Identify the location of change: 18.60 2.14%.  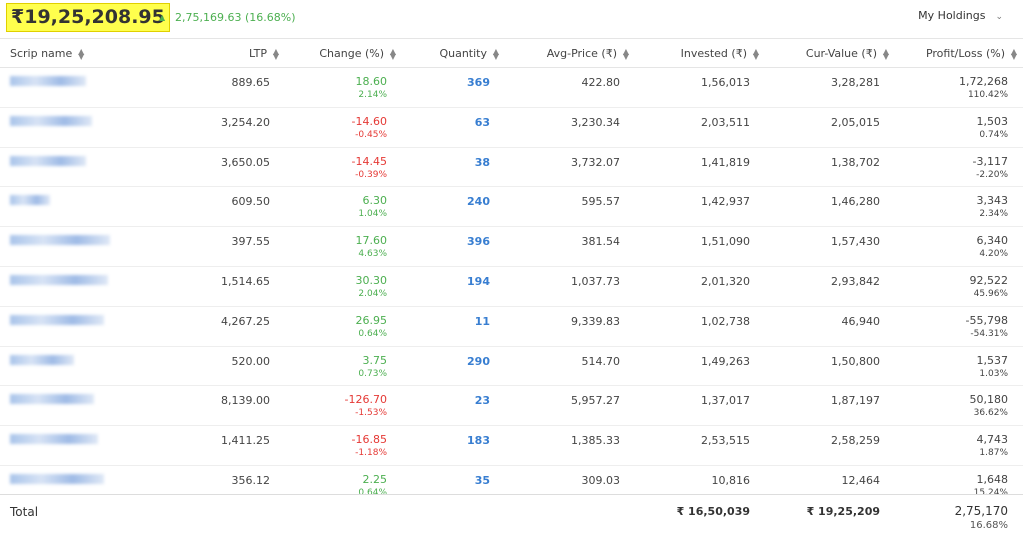
(372, 87).